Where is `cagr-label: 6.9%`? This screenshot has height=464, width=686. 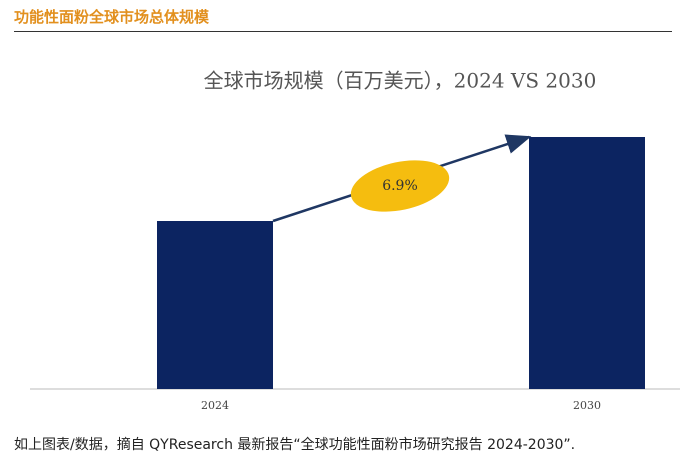 cagr-label: 6.9% is located at coordinates (400, 186).